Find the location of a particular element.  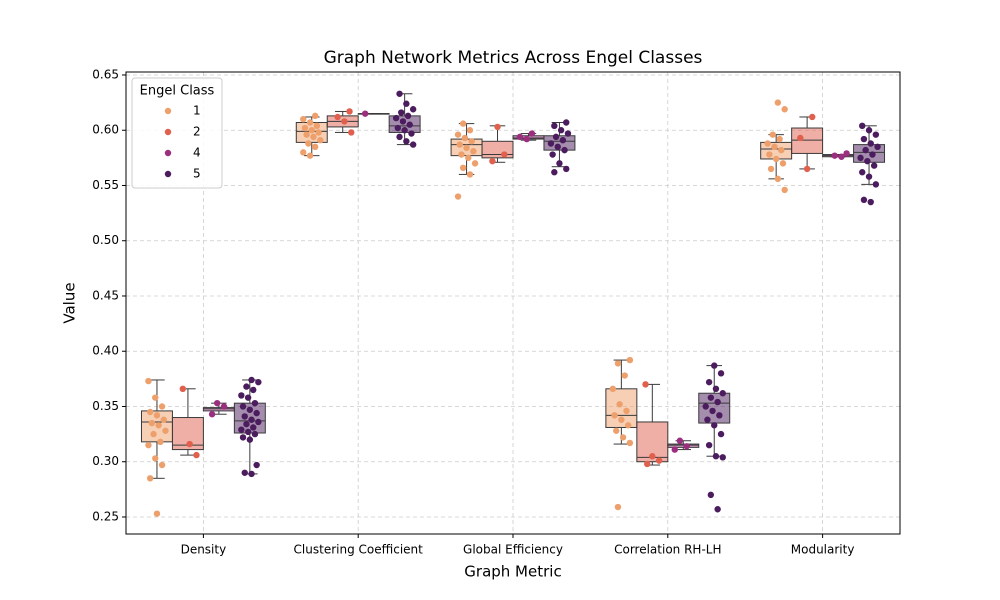

y-tick-label: 0.35 is located at coordinates (105, 406).